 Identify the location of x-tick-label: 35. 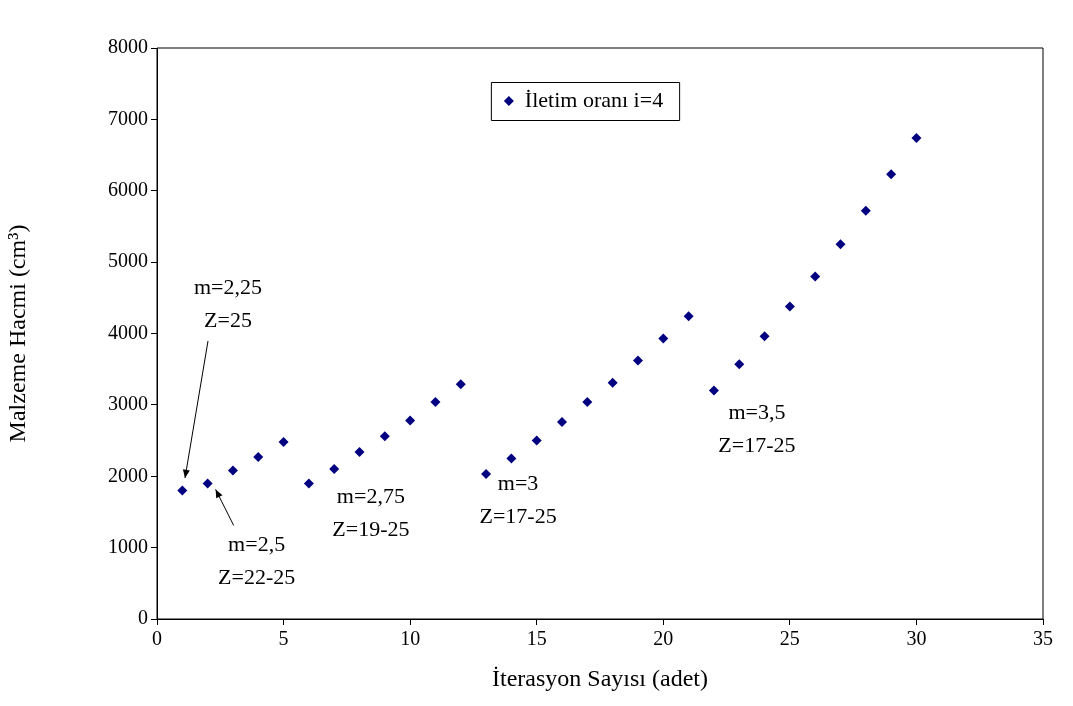
(1043, 638).